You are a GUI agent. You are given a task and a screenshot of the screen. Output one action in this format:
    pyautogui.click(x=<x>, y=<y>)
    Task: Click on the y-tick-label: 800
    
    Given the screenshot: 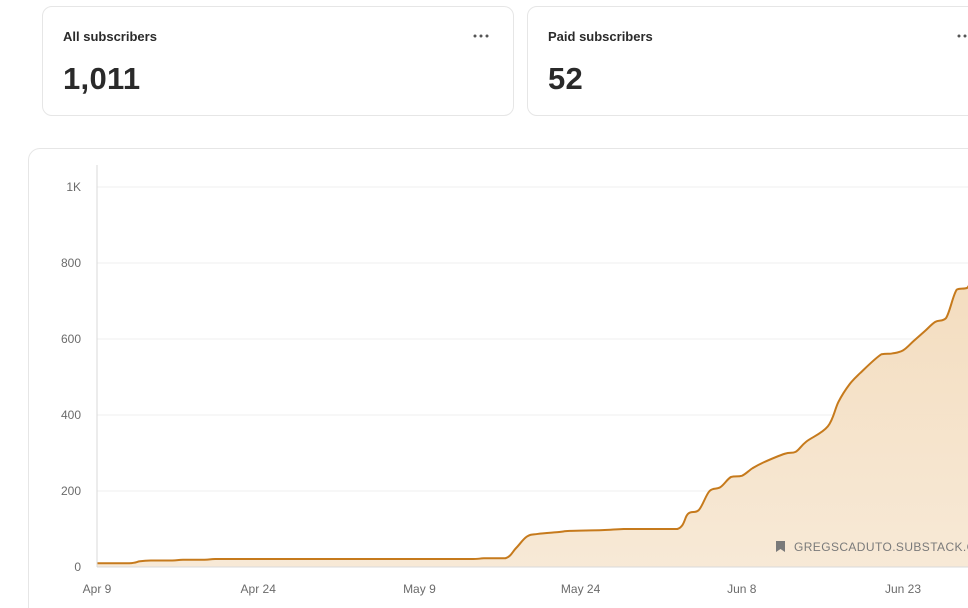 What is the action you would take?
    pyautogui.click(x=71, y=263)
    